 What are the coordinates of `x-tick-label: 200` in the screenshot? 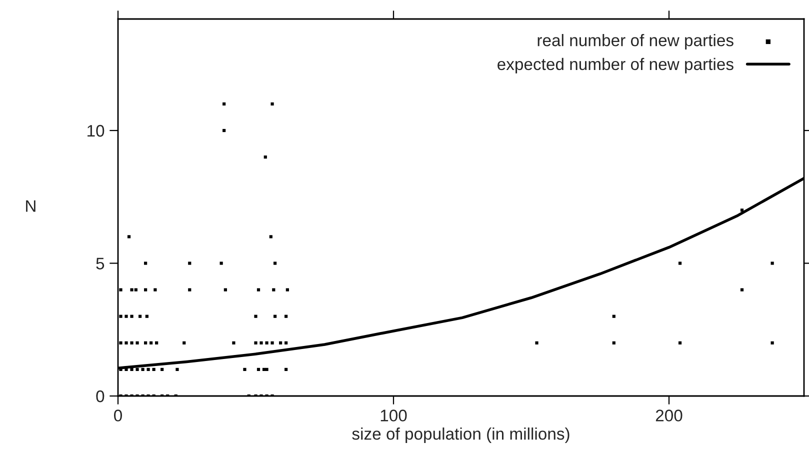 It's located at (669, 416).